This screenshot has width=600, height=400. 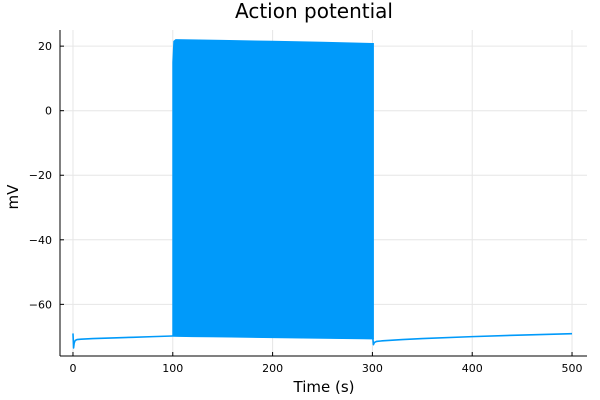 I want to click on x-tick-label-400: 400, so click(x=472, y=368).